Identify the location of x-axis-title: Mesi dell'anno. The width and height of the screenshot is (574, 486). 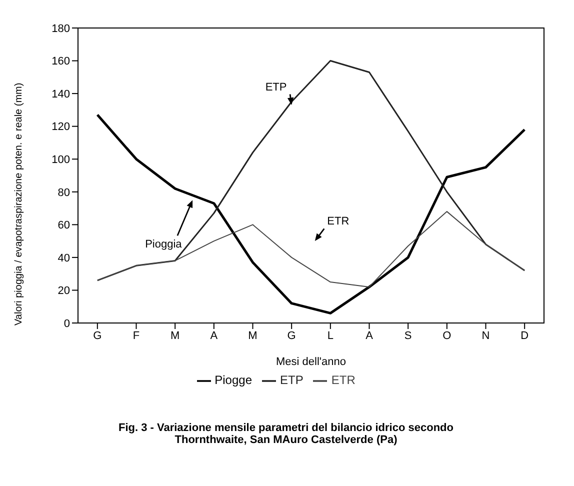
(311, 362).